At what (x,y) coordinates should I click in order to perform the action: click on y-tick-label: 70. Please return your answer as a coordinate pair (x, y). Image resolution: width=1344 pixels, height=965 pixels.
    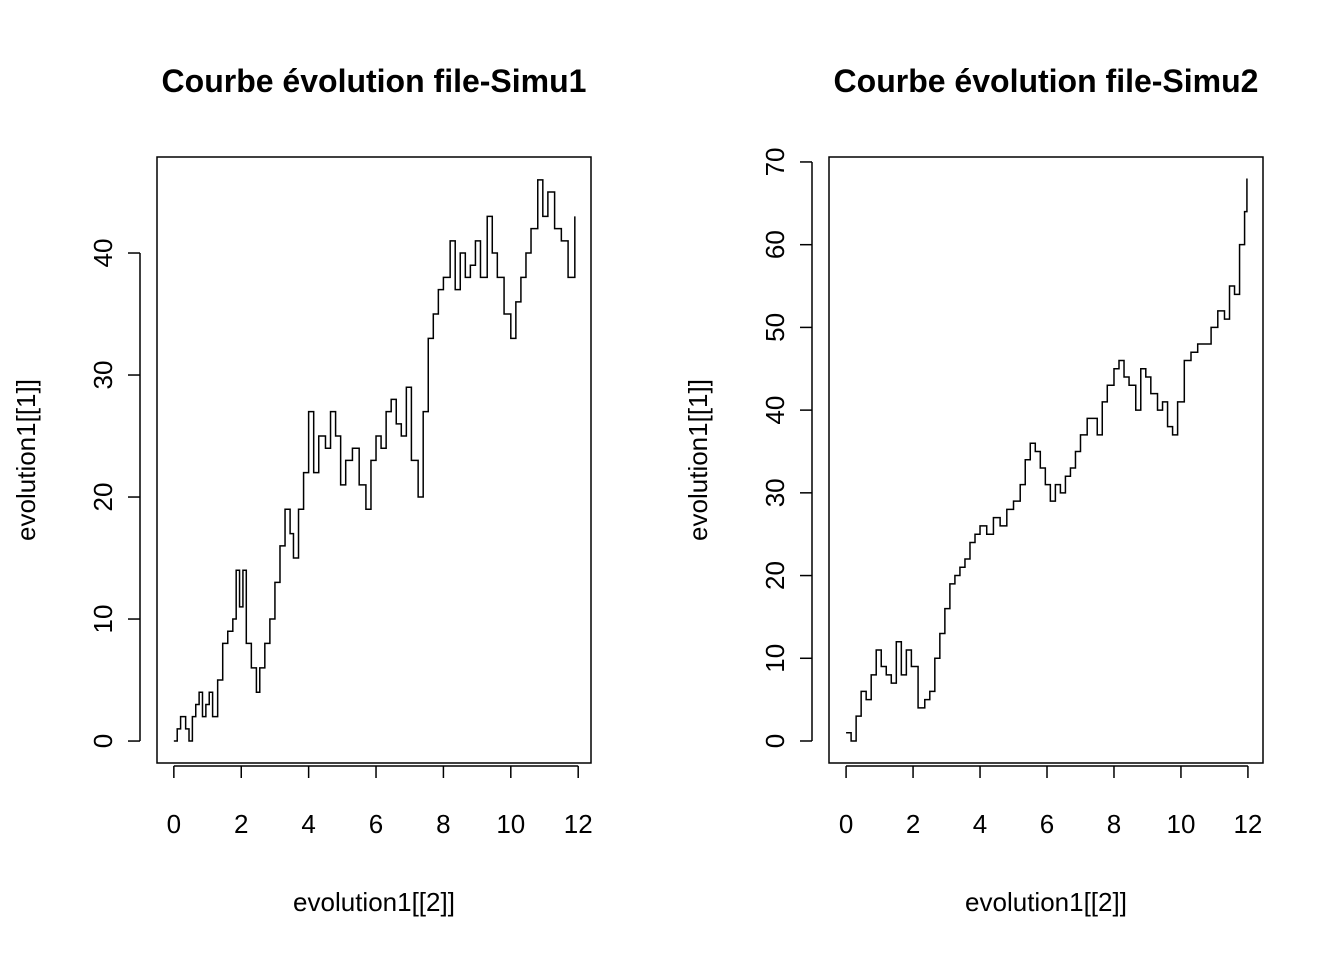
    Looking at the image, I should click on (775, 162).